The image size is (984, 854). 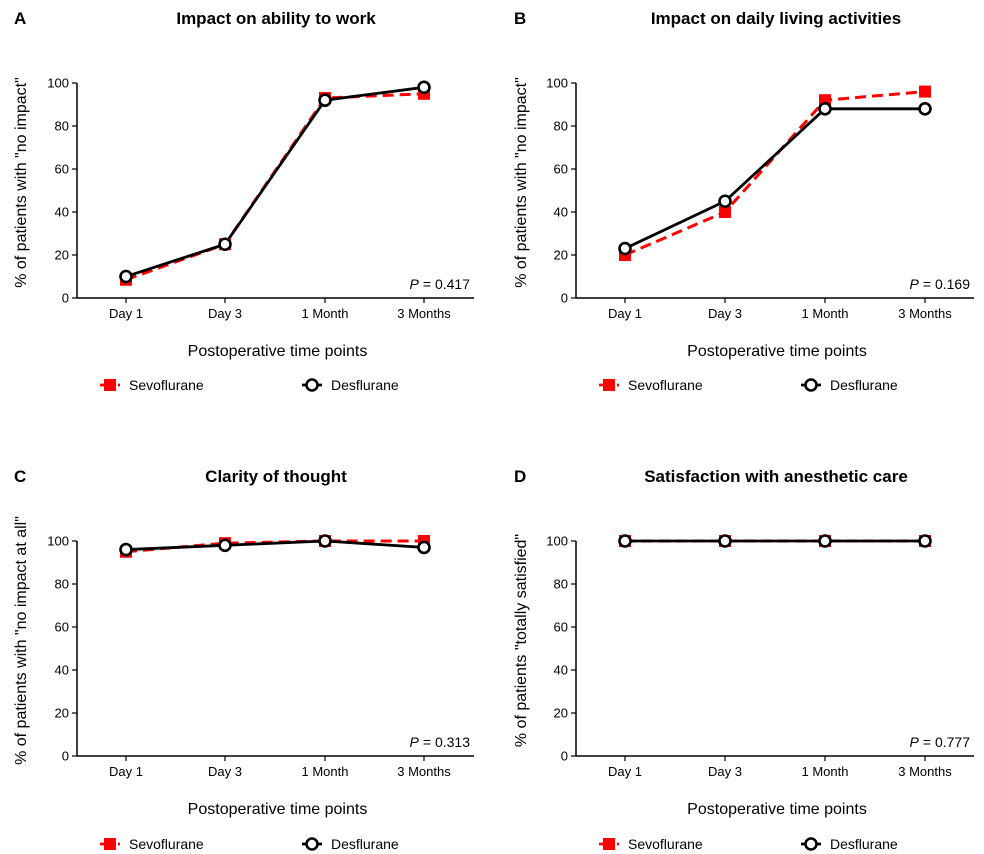 What do you see at coordinates (946, 284) in the screenshot?
I see `p-value: = 0.169` at bounding box center [946, 284].